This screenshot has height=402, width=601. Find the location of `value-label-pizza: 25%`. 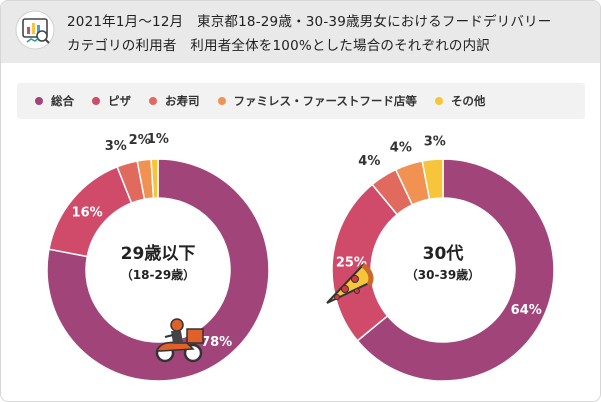

value-label-pizza: 25% is located at coordinates (351, 262).